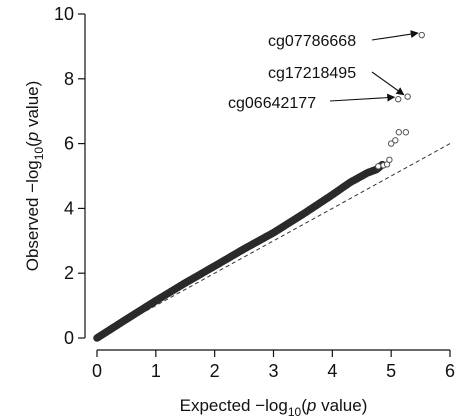 This screenshot has width=474, height=420. What do you see at coordinates (215, 371) in the screenshot?
I see `x-tick-label: 2` at bounding box center [215, 371].